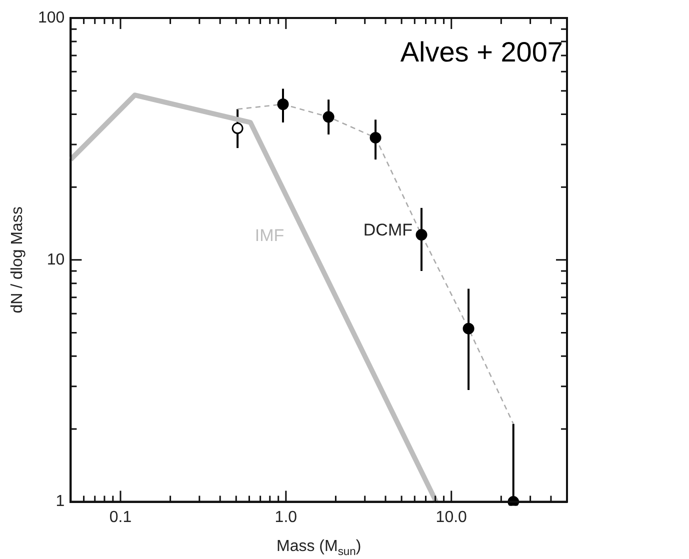 Image resolution: width=689 pixels, height=559 pixels. I want to click on y-tick-label: 1, so click(60, 501).